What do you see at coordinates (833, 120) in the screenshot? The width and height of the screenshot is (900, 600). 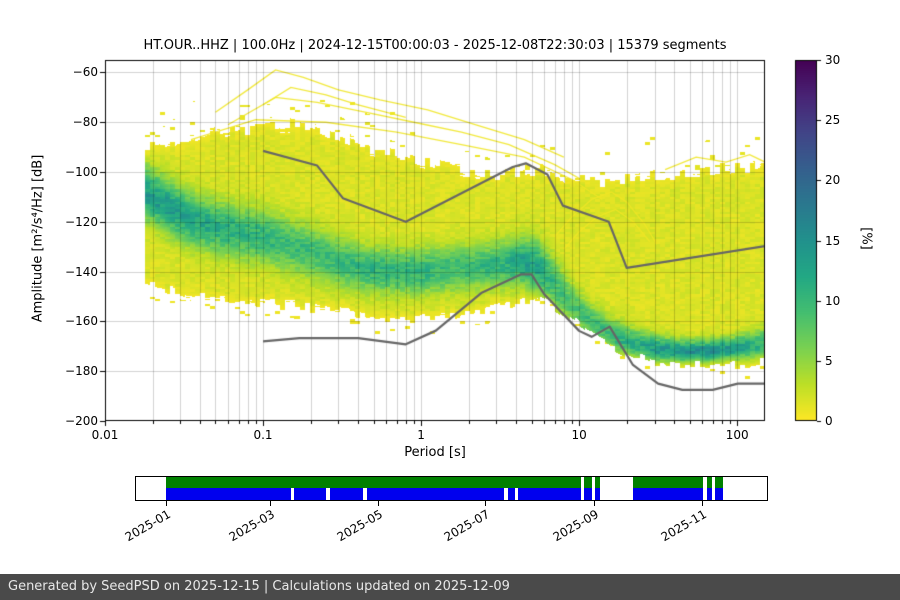 I see `colorbar-tick-label: 25` at bounding box center [833, 120].